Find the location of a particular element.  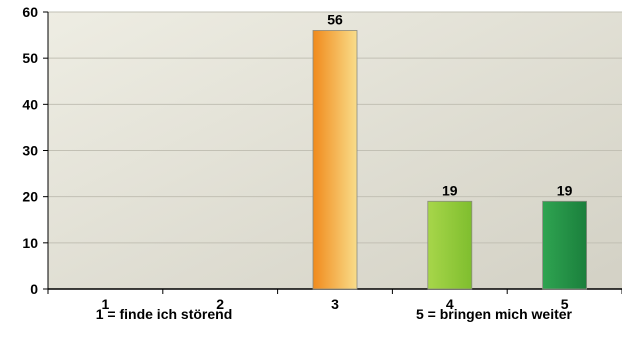

x-tick-label: 4 is located at coordinates (450, 304).